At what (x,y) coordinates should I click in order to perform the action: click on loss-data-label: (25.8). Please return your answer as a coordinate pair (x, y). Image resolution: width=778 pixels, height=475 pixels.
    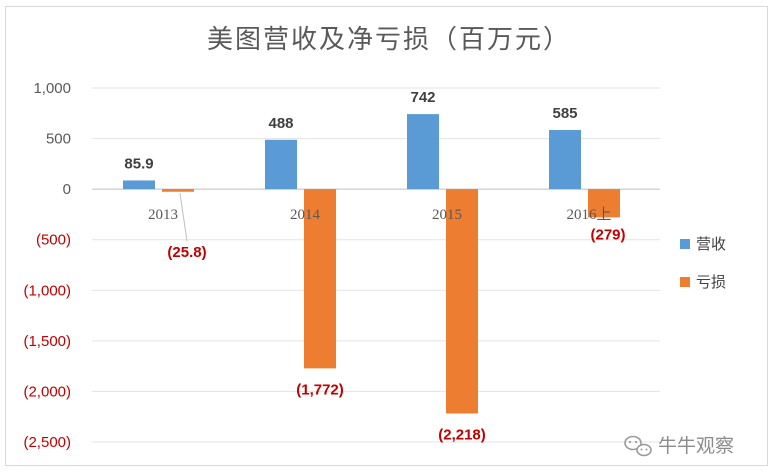
    Looking at the image, I should click on (186, 252).